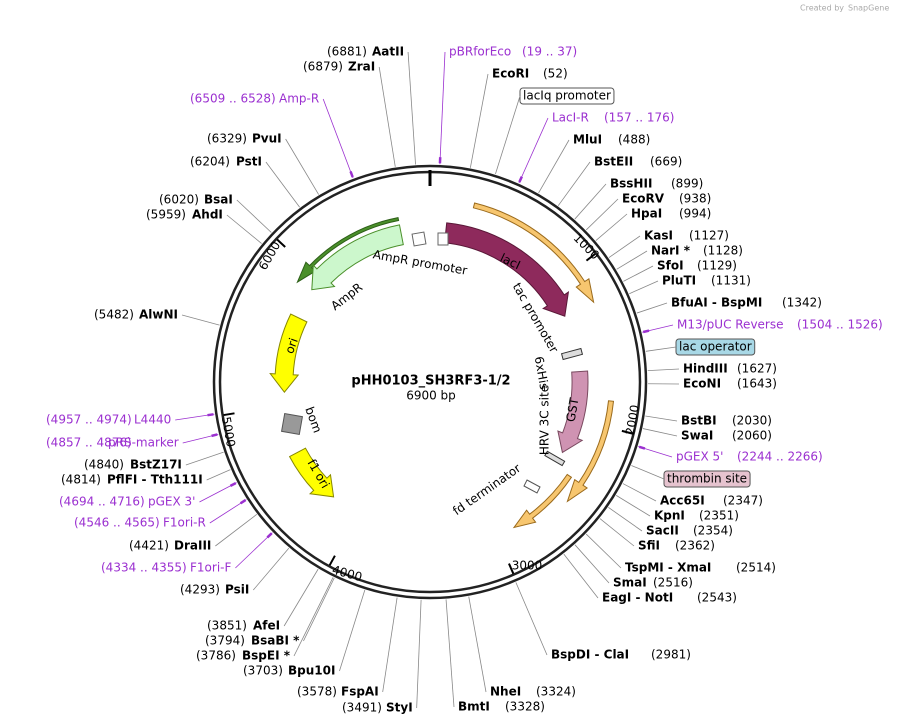 The width and height of the screenshot is (898, 726). Describe the element at coordinates (218, 200) in the screenshot. I see `enzyme-name: BsaI` at that location.